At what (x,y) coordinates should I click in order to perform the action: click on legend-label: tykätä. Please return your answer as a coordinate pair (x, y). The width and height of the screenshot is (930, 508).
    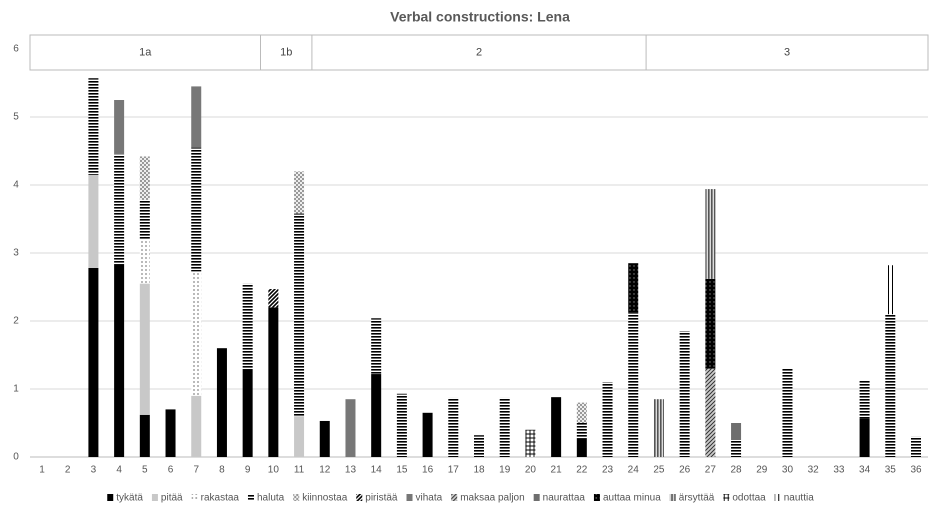
    Looking at the image, I should click on (129, 498).